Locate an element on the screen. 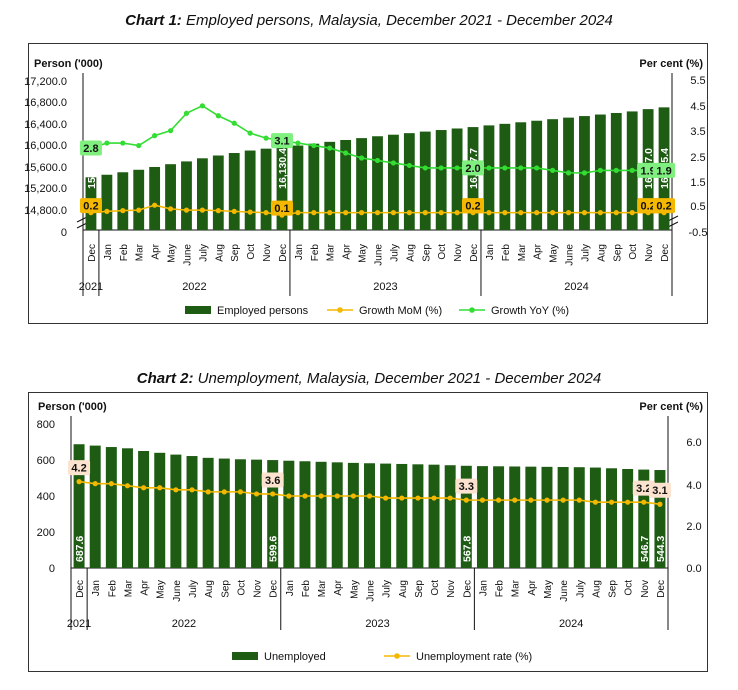 This screenshot has width=738, height=690. legend-swatch-dot is located at coordinates (340, 310).